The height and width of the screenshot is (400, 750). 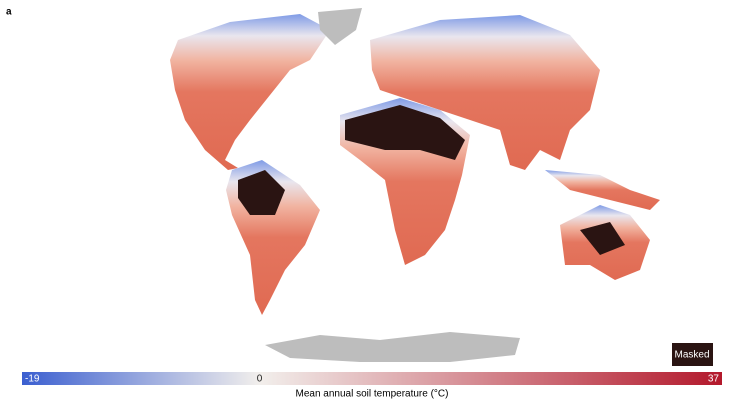 What do you see at coordinates (372, 394) in the screenshot?
I see `colorbar-title: Mean annual soil temperature (°C)` at bounding box center [372, 394].